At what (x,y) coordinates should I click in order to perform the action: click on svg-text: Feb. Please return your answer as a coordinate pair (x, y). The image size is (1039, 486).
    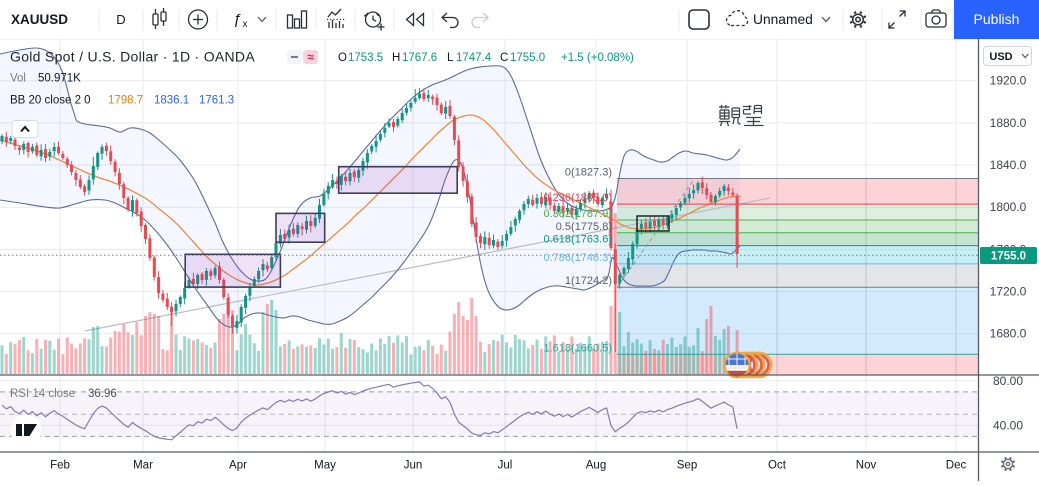
    Looking at the image, I should click on (60, 466).